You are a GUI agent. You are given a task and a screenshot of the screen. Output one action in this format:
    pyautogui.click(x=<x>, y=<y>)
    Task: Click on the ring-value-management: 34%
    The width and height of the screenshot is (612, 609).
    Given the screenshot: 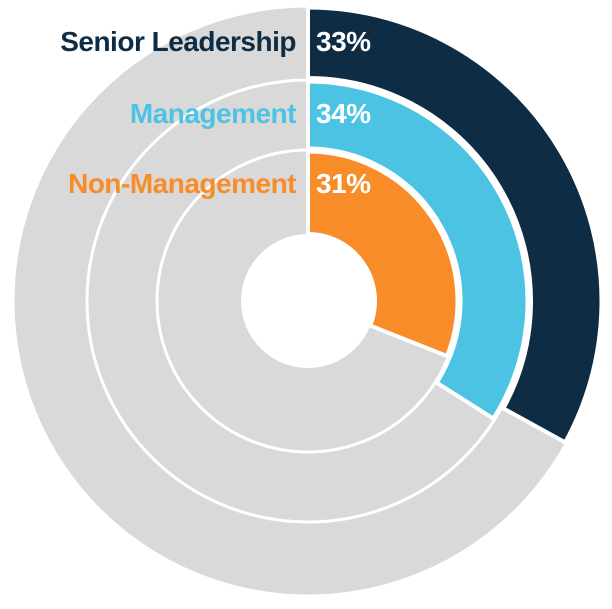 What is the action you would take?
    pyautogui.click(x=343, y=113)
    